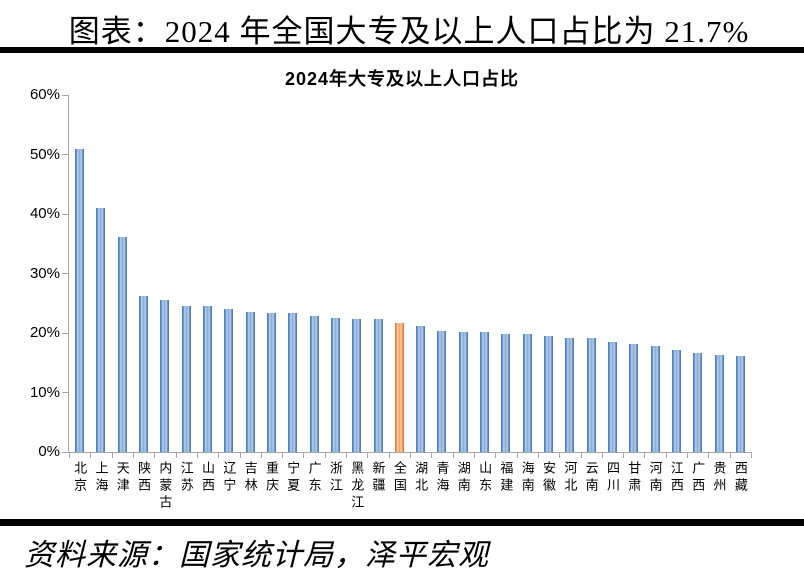  Describe the element at coordinates (740, 478) in the screenshot. I see `x-category-label: 西藏` at that location.